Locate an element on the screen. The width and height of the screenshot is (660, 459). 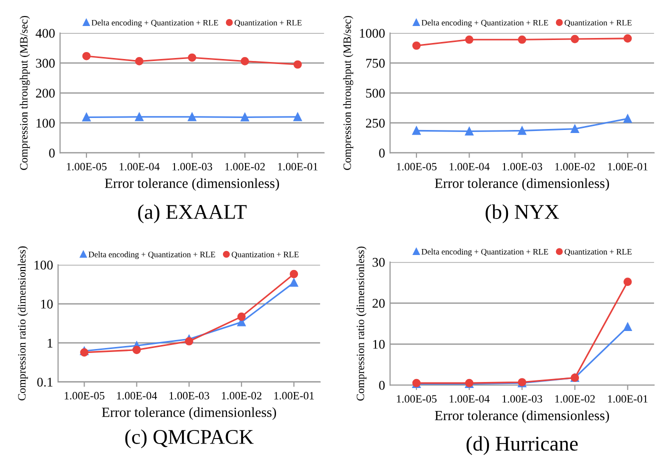
y-tick-label: 1000 is located at coordinates (372, 33).